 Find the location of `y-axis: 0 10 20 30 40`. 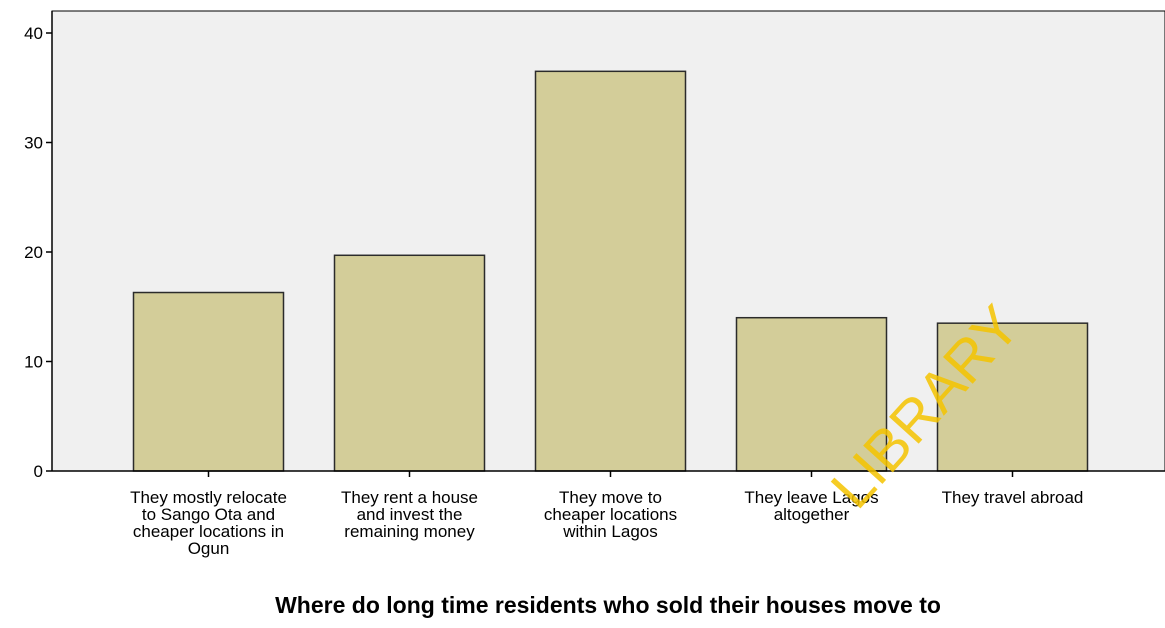

y-axis: 0 10 20 30 40 is located at coordinates (38, 246).